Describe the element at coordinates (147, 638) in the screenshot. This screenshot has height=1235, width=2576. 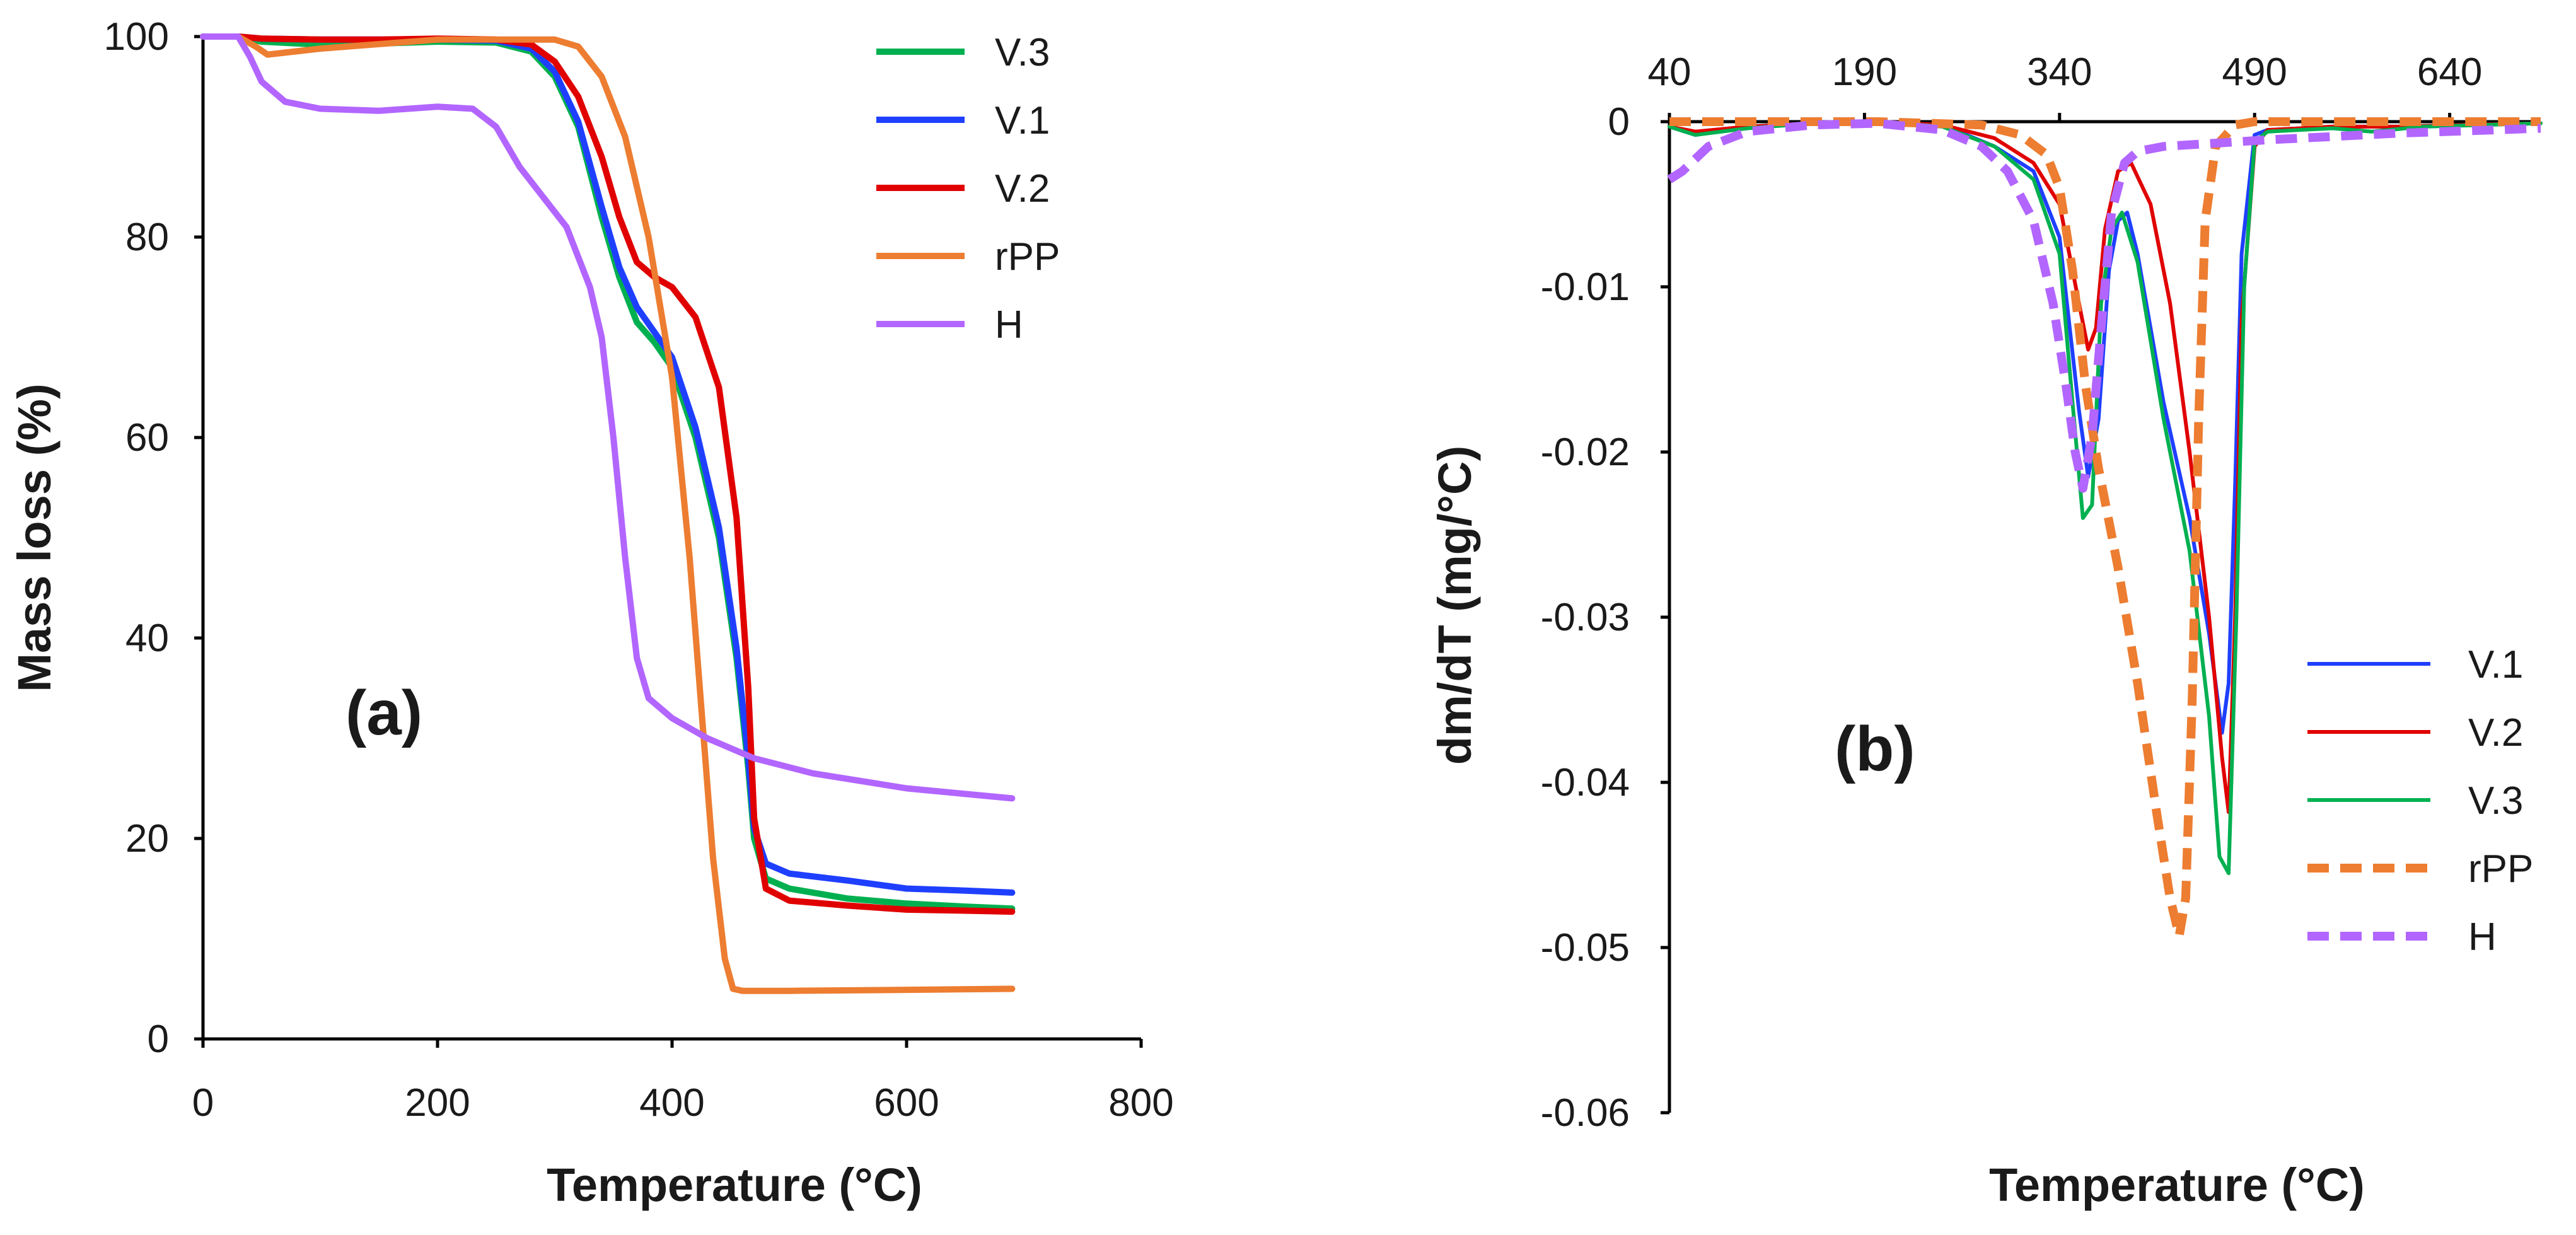
I see `y-tick-label: 40` at that location.